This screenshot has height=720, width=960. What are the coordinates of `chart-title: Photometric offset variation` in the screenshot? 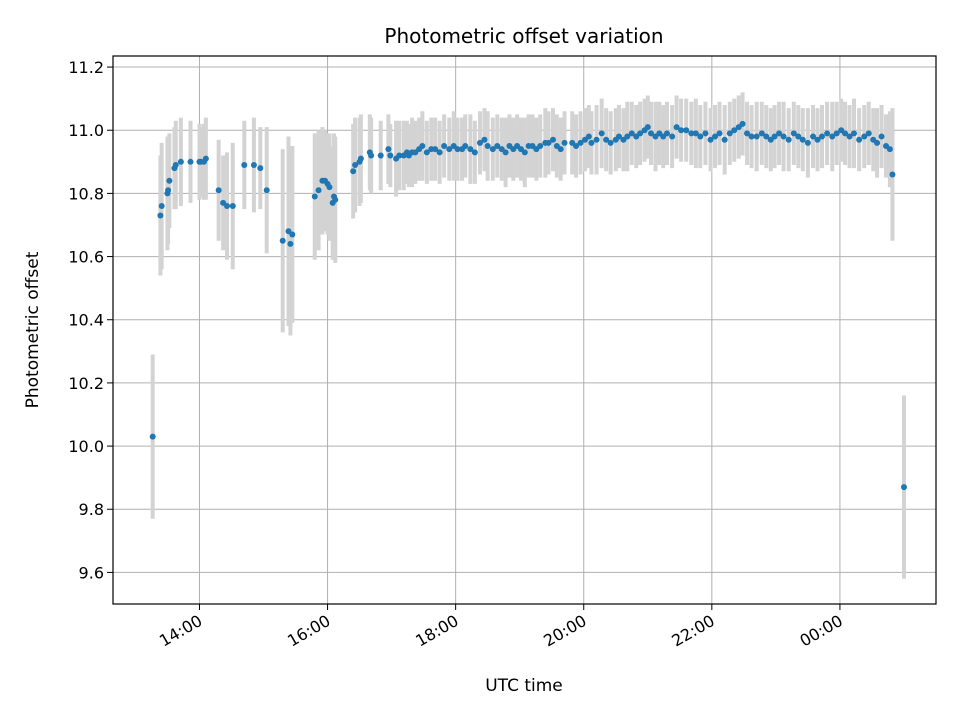 It's located at (523, 36).